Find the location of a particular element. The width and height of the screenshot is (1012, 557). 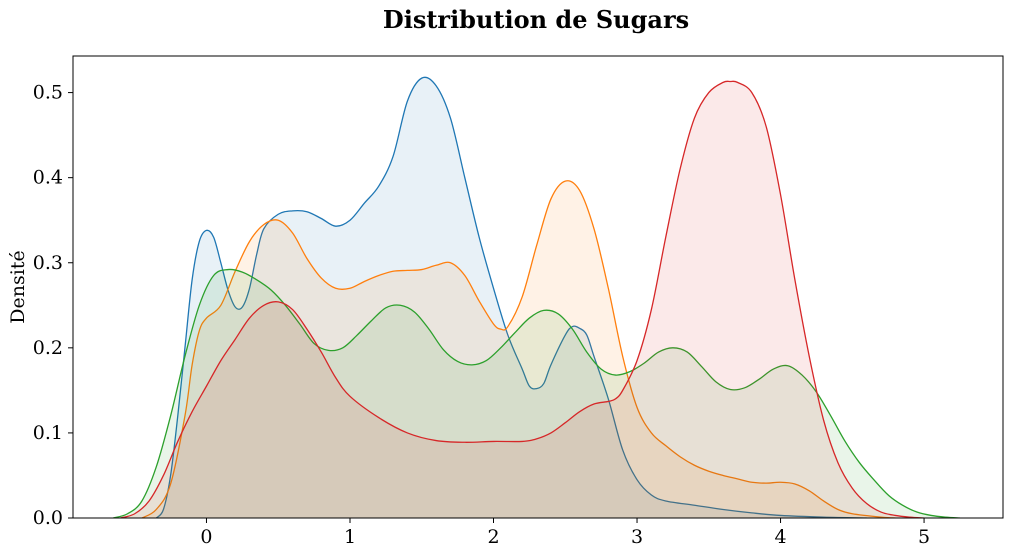

x-tick-label: 1 is located at coordinates (350, 537).